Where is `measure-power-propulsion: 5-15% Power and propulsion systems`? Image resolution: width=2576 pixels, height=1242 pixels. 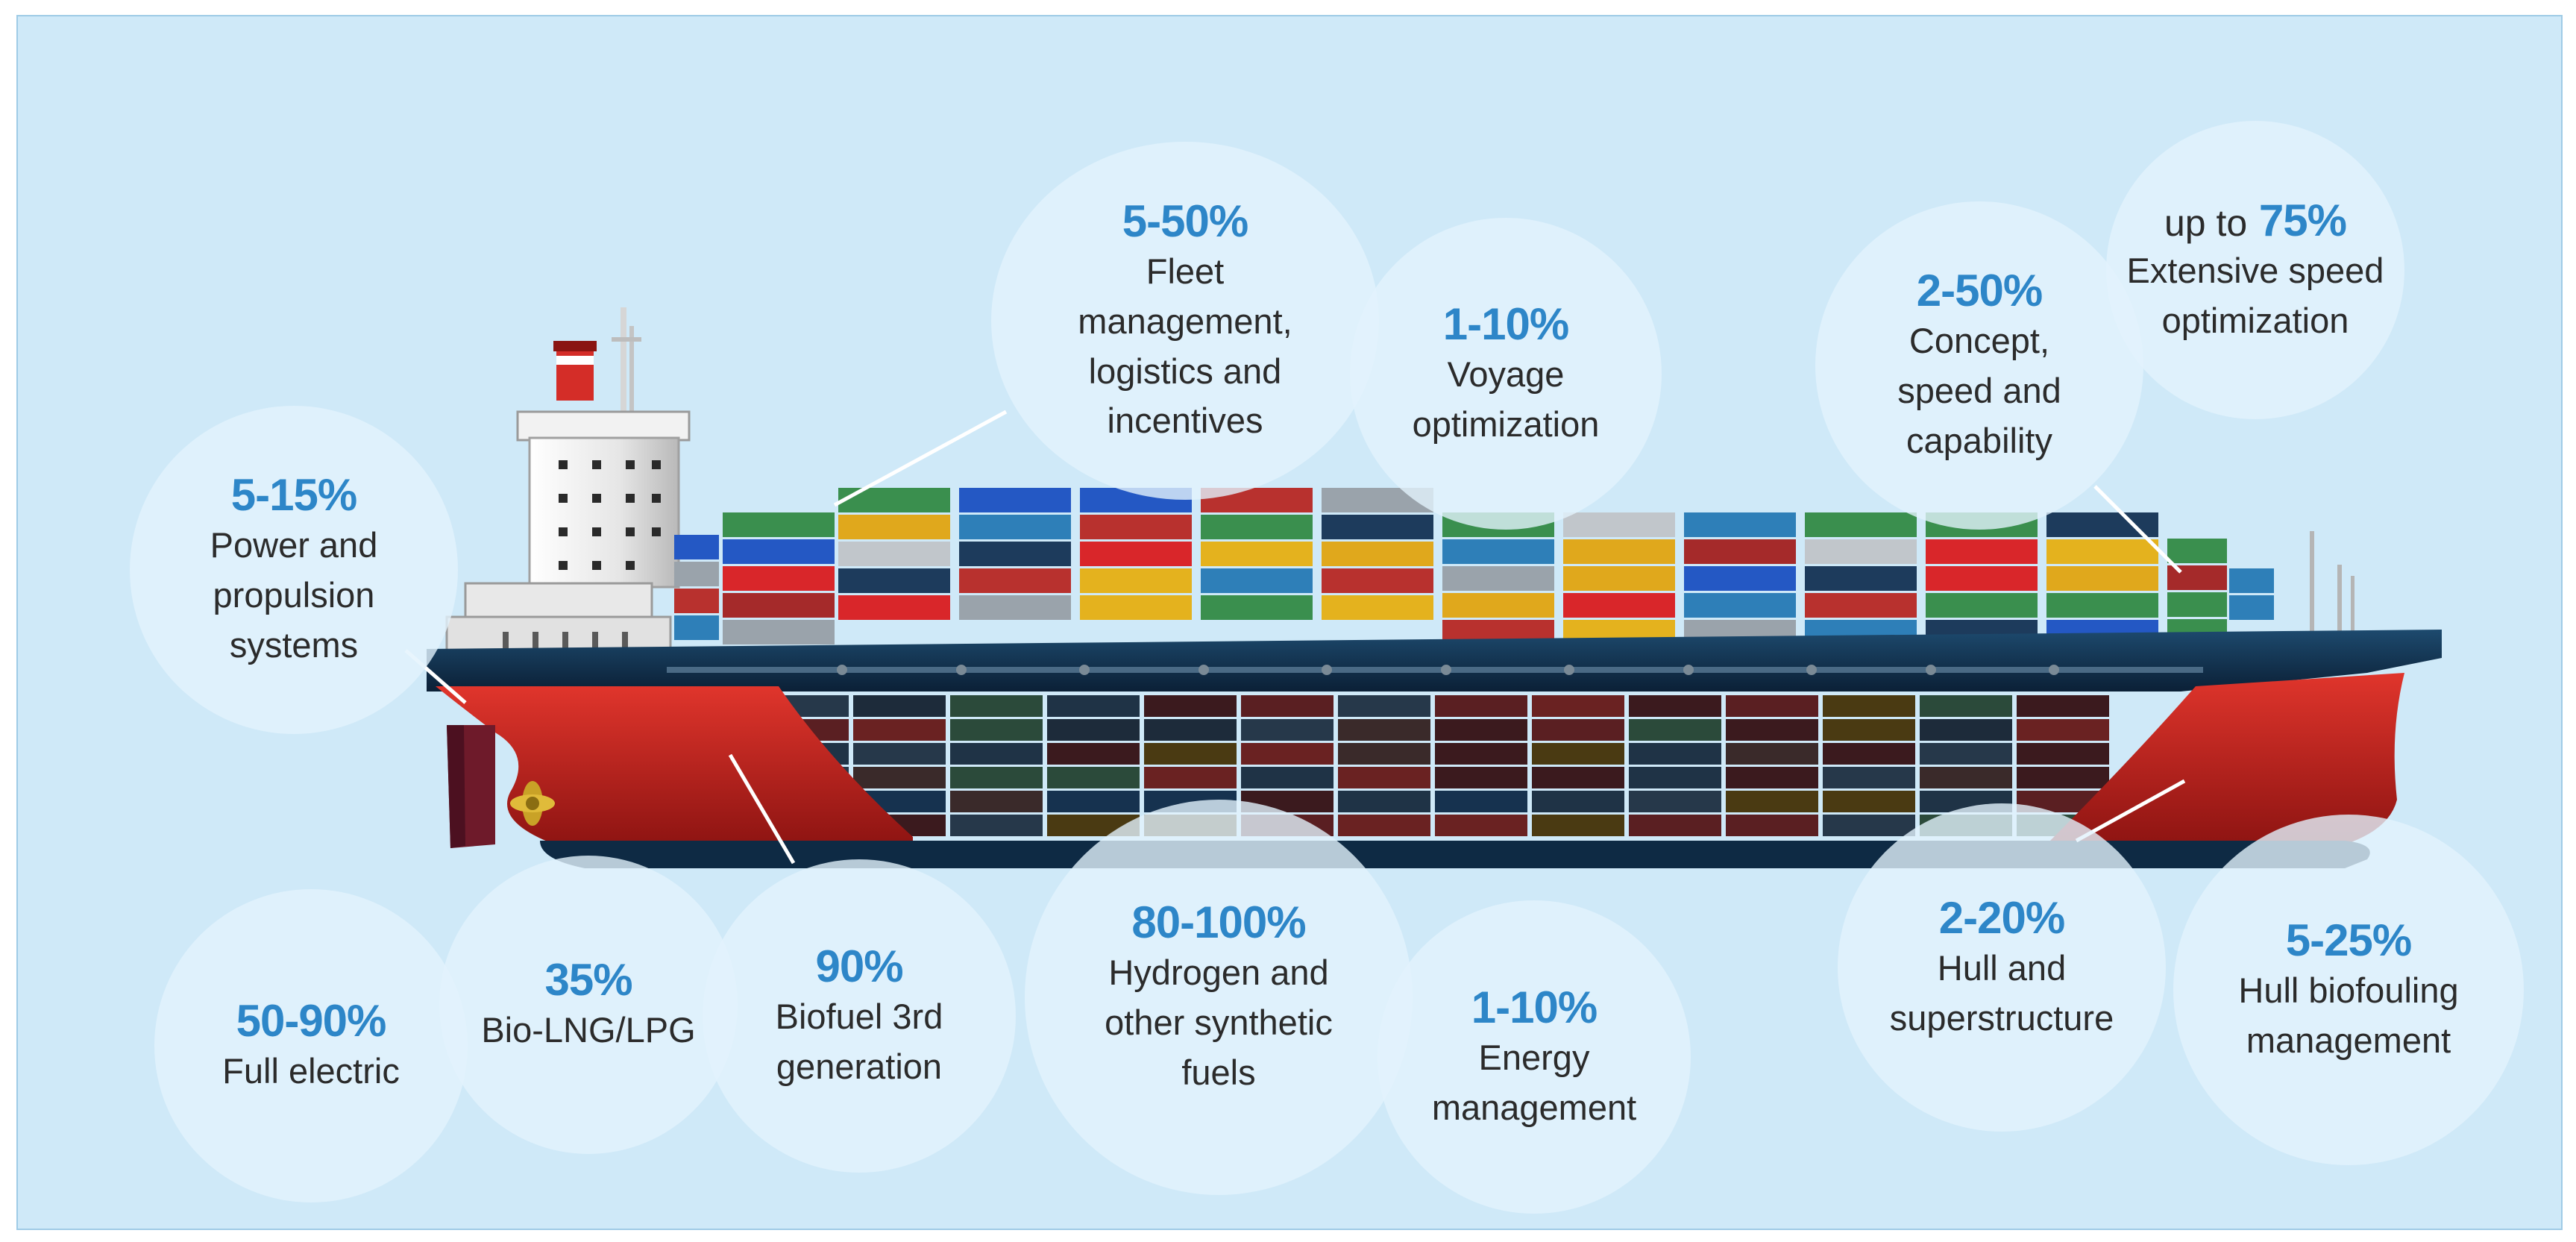
measure-power-propulsion: 5-15% Power and propulsion systems is located at coordinates (294, 570).